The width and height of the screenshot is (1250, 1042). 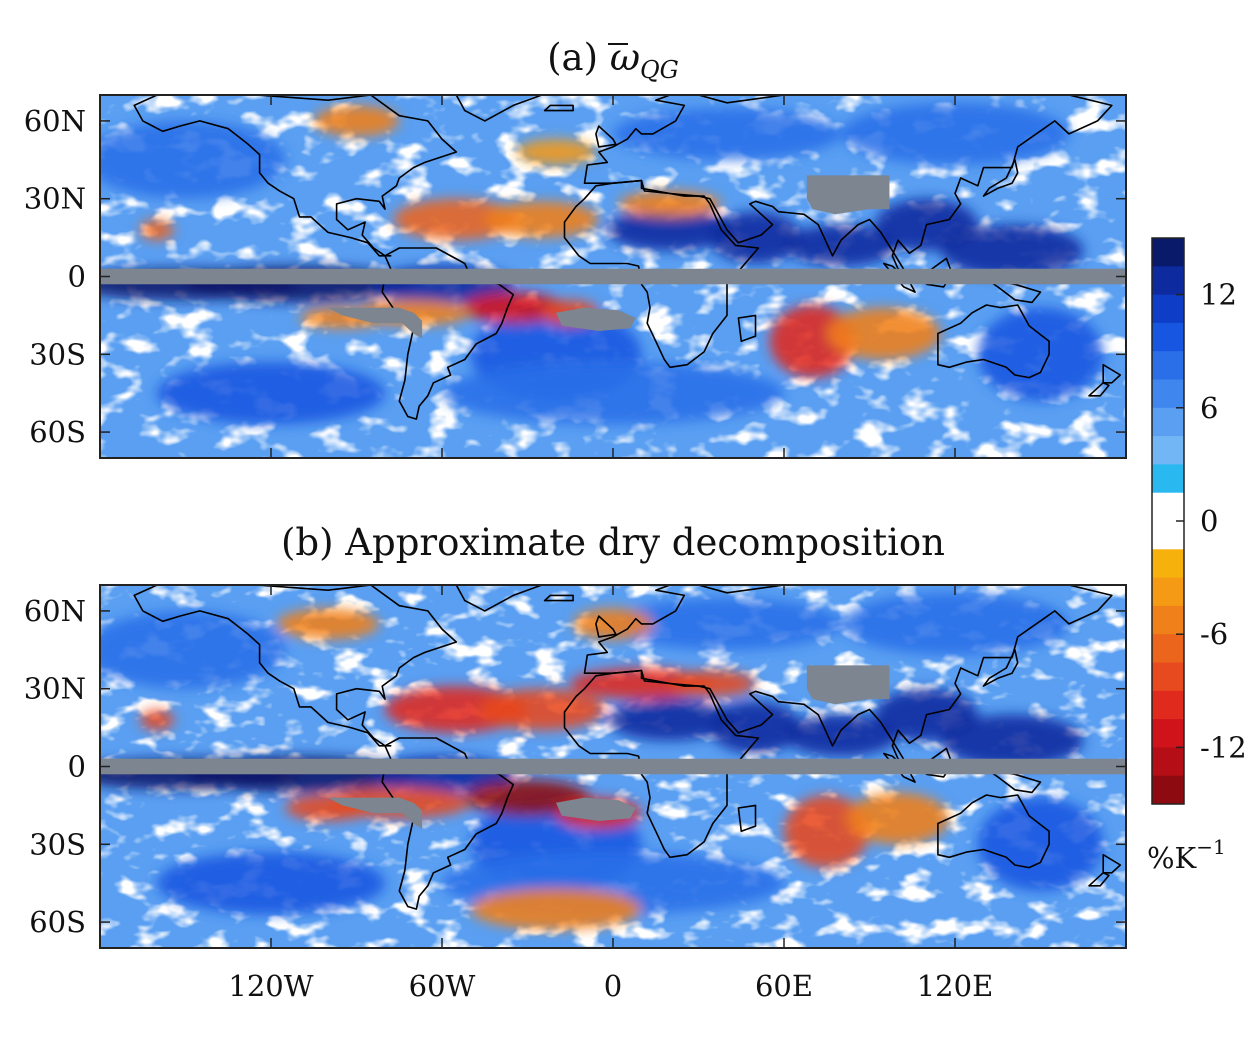 What do you see at coordinates (784, 986) in the screenshot?
I see `lon-tick-label: 60E` at bounding box center [784, 986].